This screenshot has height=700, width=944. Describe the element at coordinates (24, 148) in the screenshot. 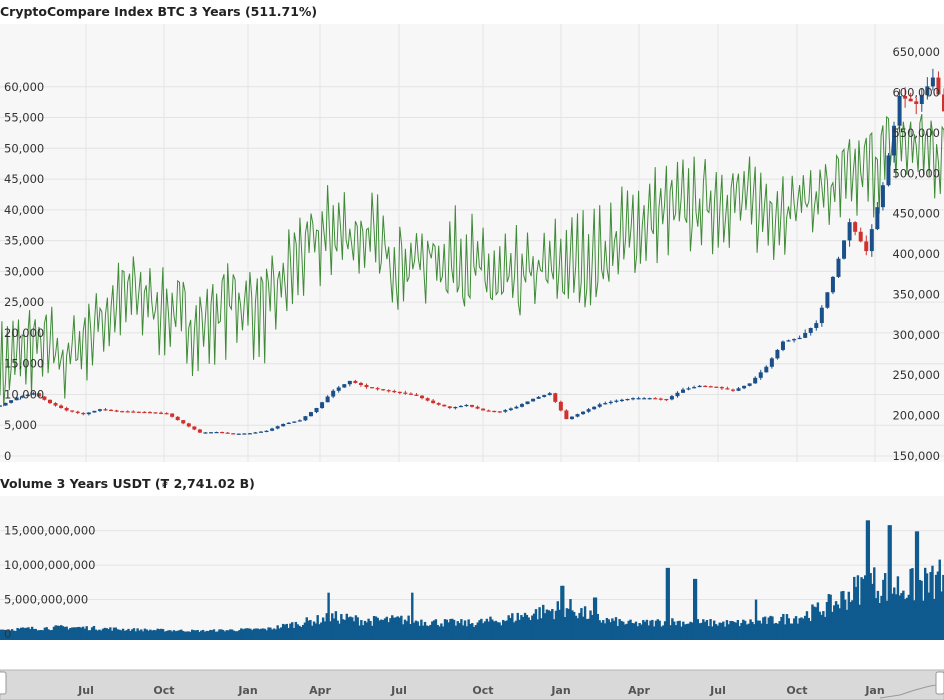

I see `y-axis-tick-label: 50,000` at that location.